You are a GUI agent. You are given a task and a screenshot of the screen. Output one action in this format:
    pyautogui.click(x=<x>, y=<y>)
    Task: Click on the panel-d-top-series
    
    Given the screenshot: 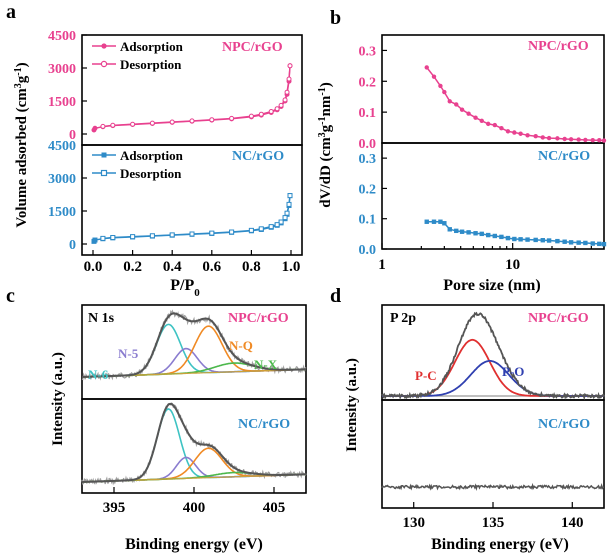 What is the action you would take?
    pyautogui.click(x=493, y=356)
    